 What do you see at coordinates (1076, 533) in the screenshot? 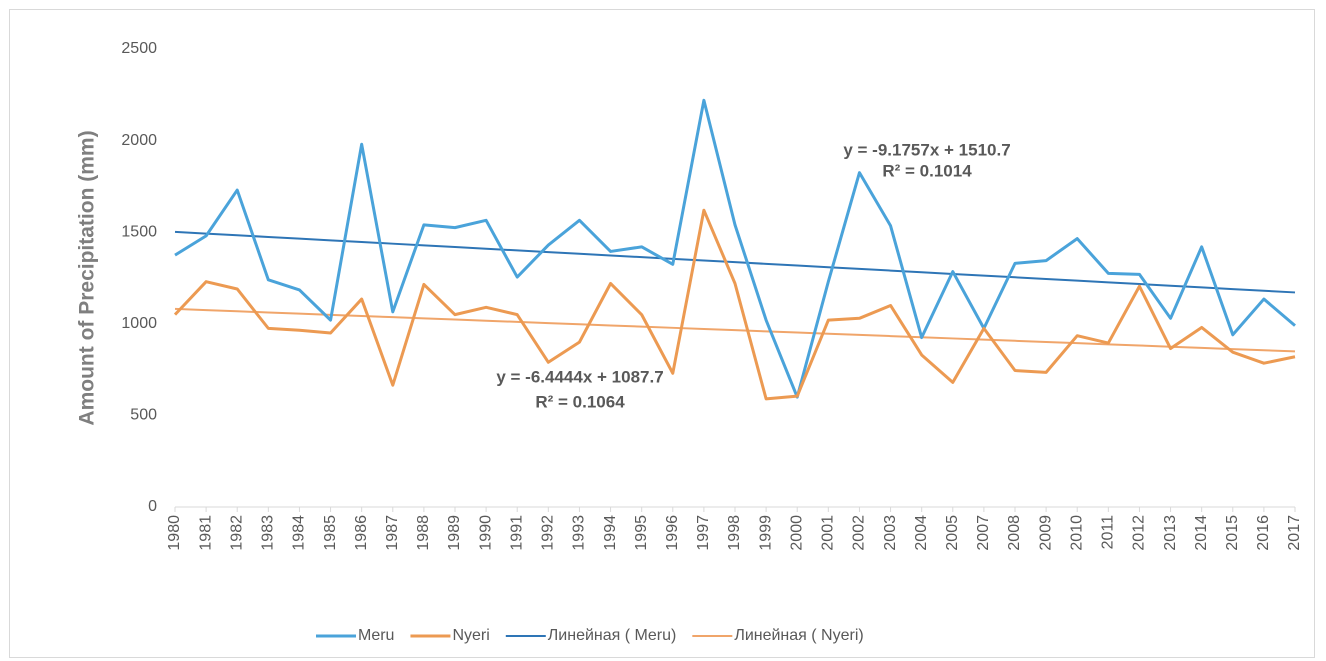
I see `x-tick-label: 2010` at bounding box center [1076, 533].